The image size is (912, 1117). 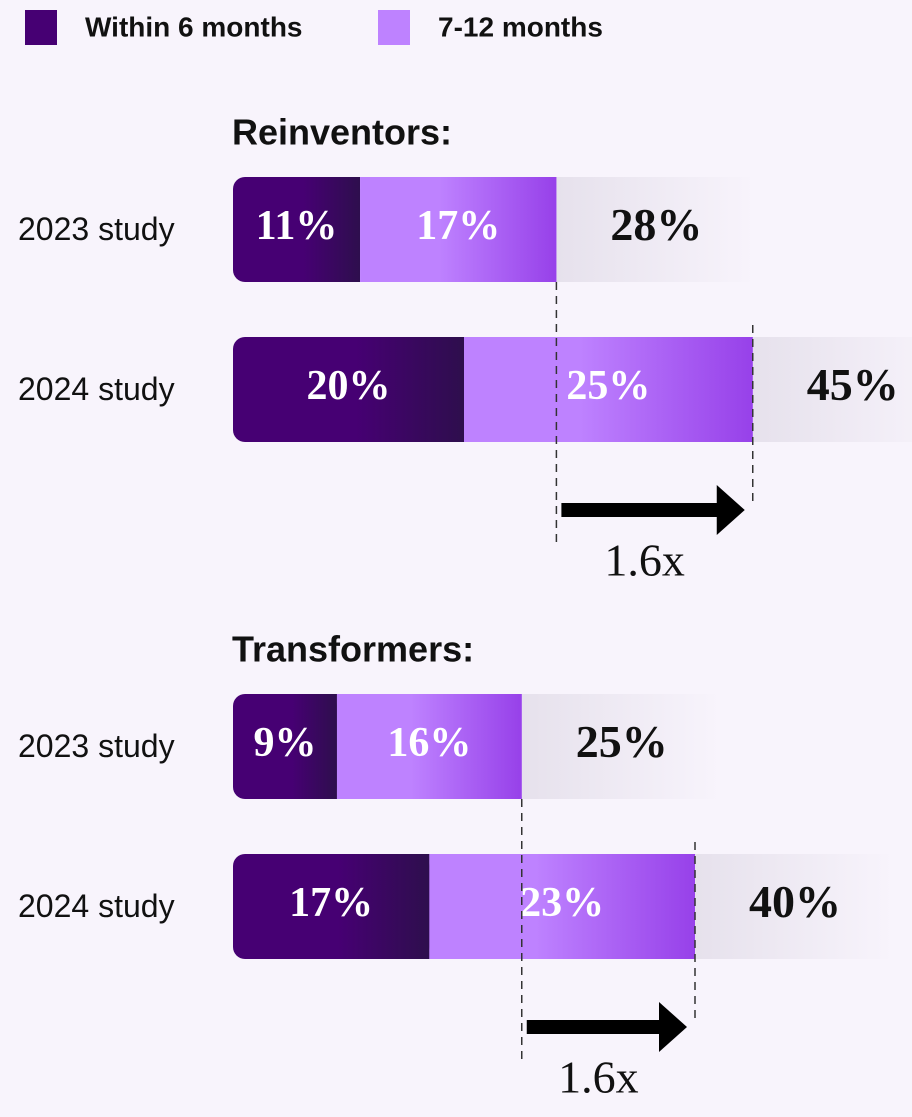 What do you see at coordinates (520, 26) in the screenshot?
I see `legend-label: 7-12 months` at bounding box center [520, 26].